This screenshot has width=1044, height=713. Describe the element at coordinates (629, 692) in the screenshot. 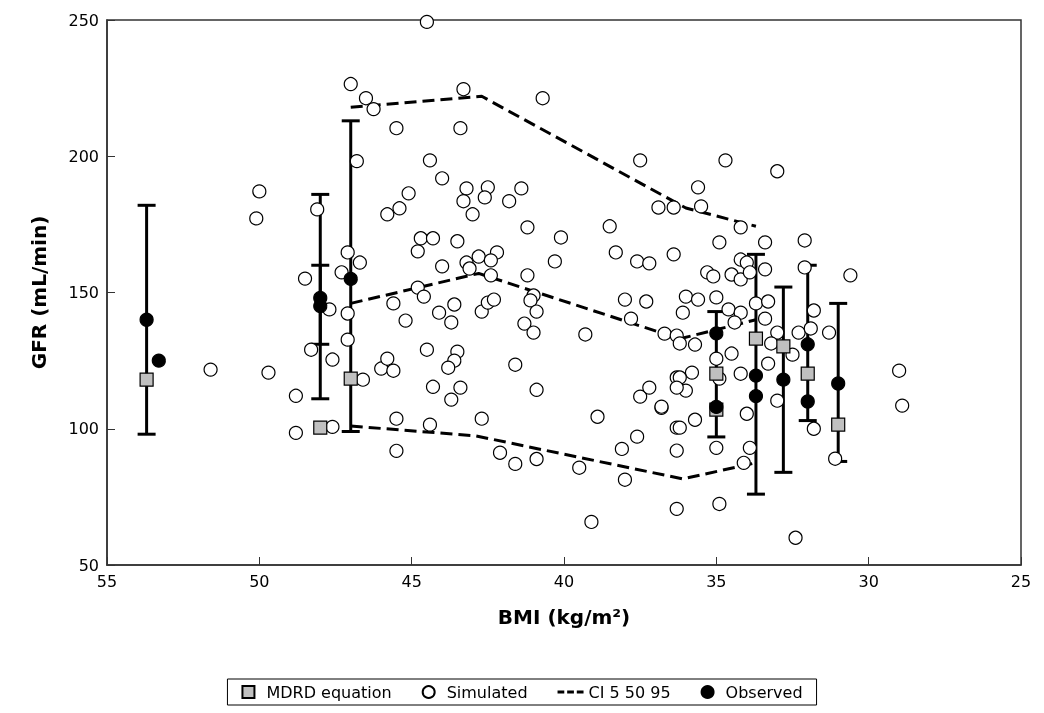

I see `legend-label: CI 5 50 95` at that location.